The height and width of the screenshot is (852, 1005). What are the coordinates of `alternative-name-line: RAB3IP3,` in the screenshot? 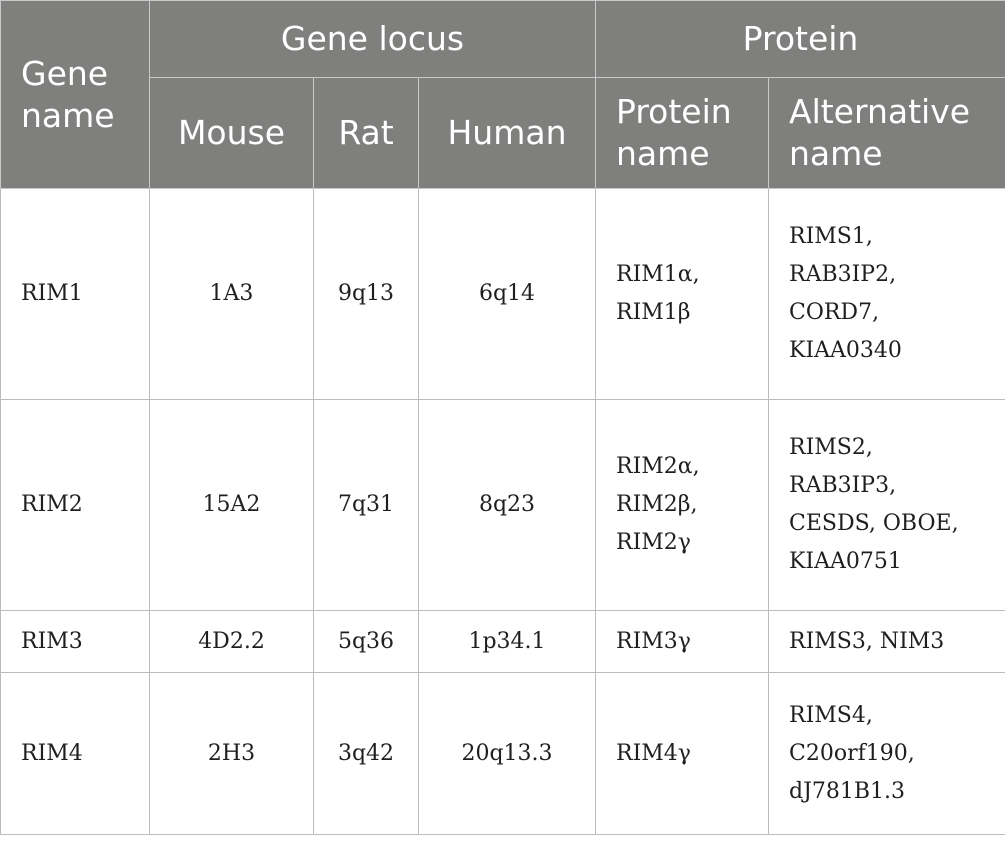 It's located at (843, 485).